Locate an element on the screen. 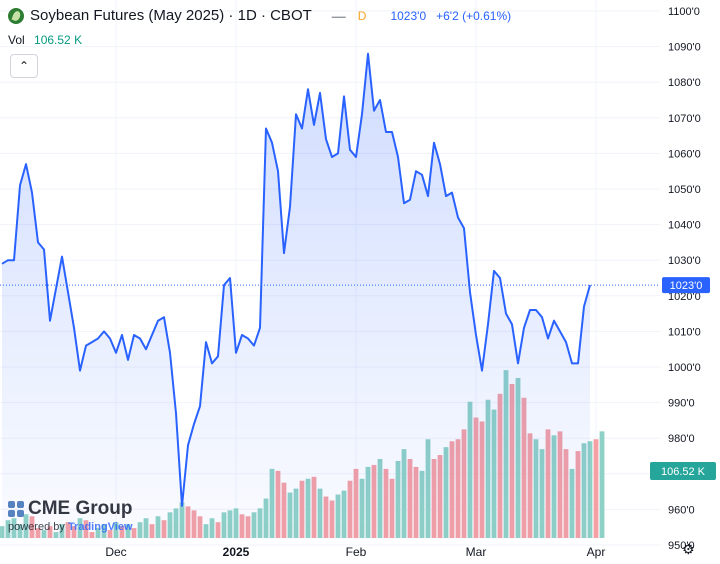 The width and height of the screenshot is (720, 564). collapse-legend-button: ⌃ is located at coordinates (24, 66).